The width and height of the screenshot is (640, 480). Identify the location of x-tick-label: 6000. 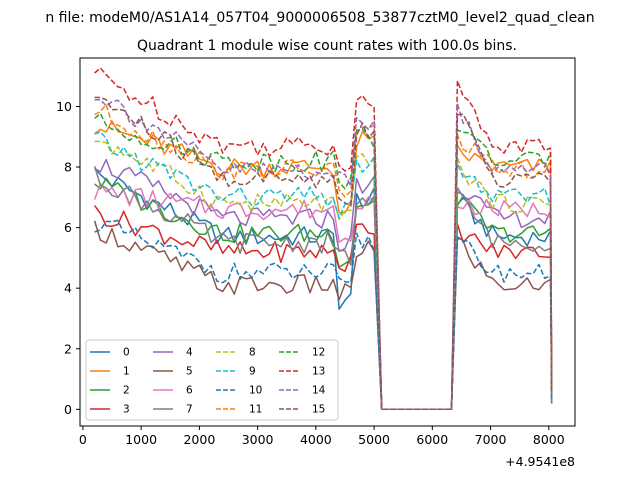
(432, 439).